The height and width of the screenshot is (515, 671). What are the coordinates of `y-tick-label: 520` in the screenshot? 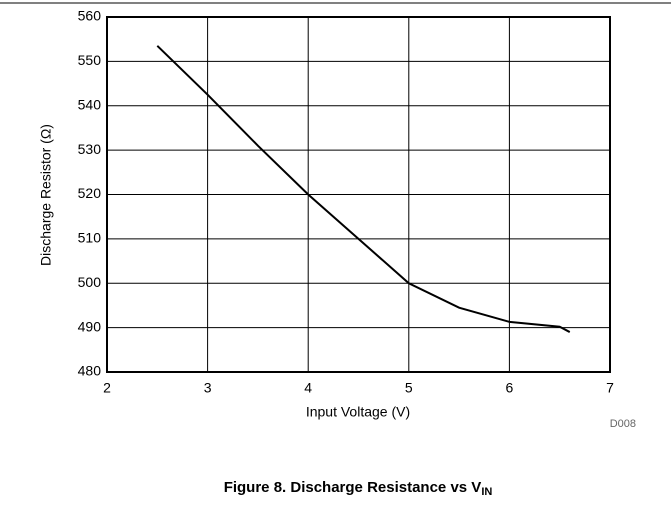 It's located at (90, 193).